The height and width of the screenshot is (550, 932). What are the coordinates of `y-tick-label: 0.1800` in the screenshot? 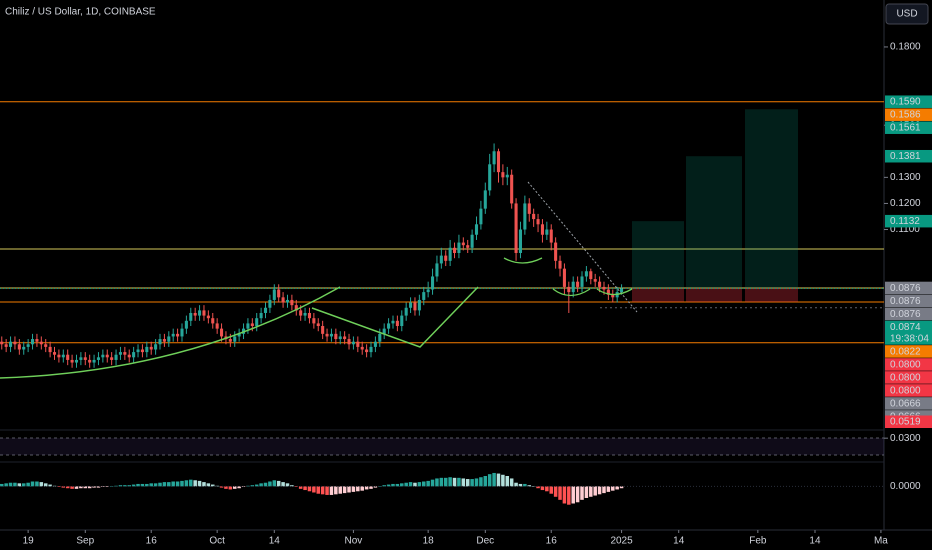 It's located at (905, 47).